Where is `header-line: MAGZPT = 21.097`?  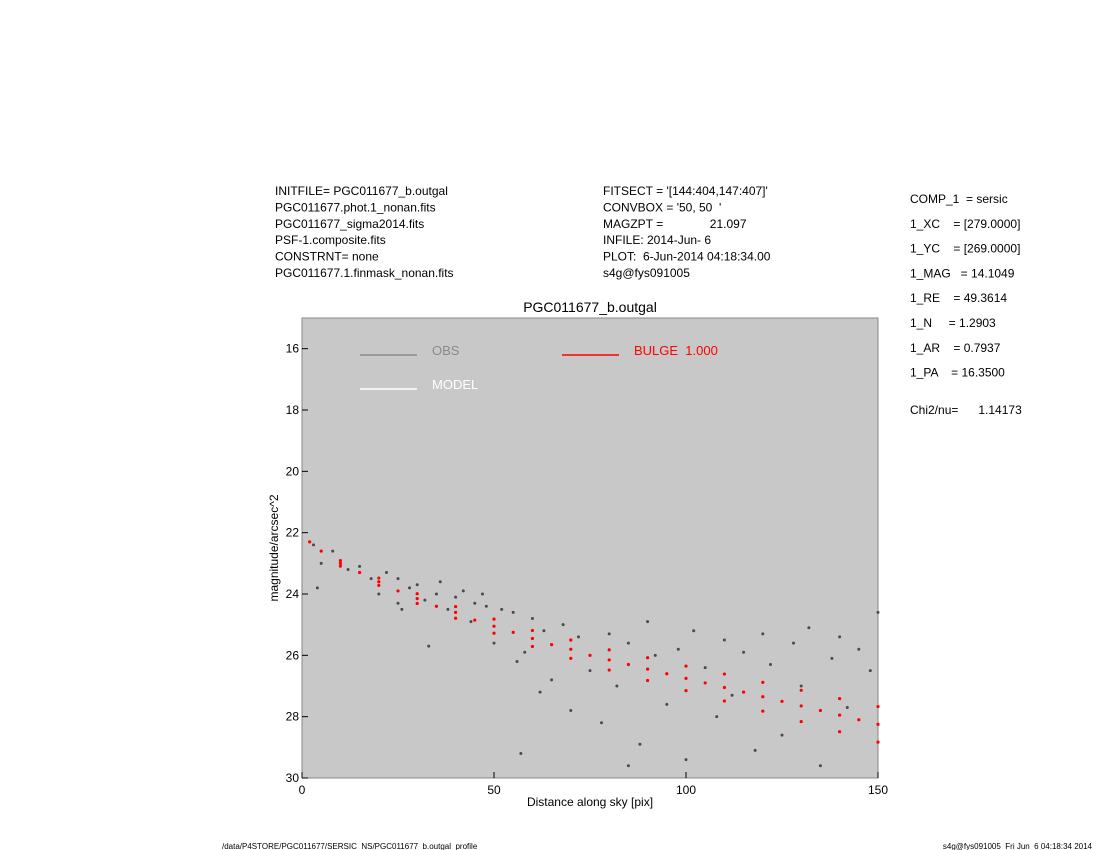 header-line: MAGZPT = 21.097 is located at coordinates (675, 224).